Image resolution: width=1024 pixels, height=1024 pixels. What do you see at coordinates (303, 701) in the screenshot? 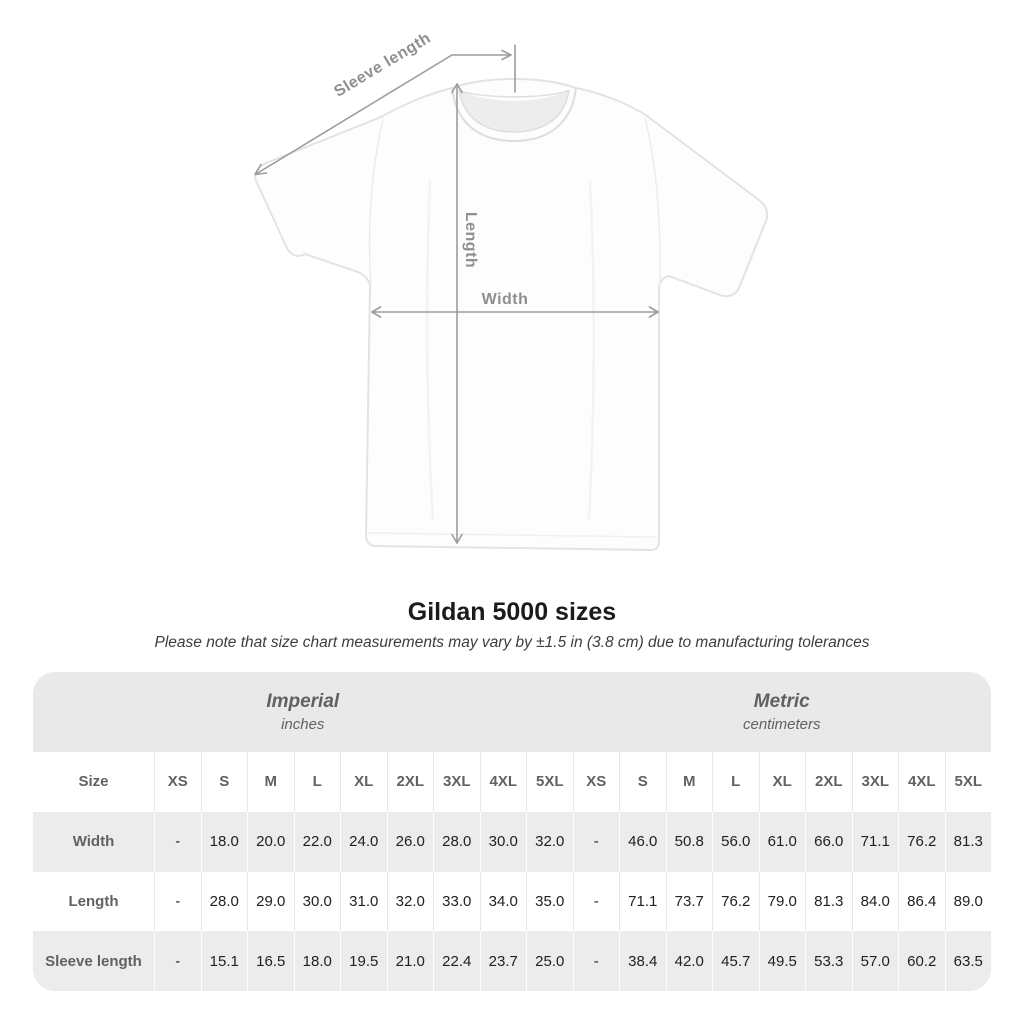
I see `imperial-label: Imperial` at bounding box center [303, 701].